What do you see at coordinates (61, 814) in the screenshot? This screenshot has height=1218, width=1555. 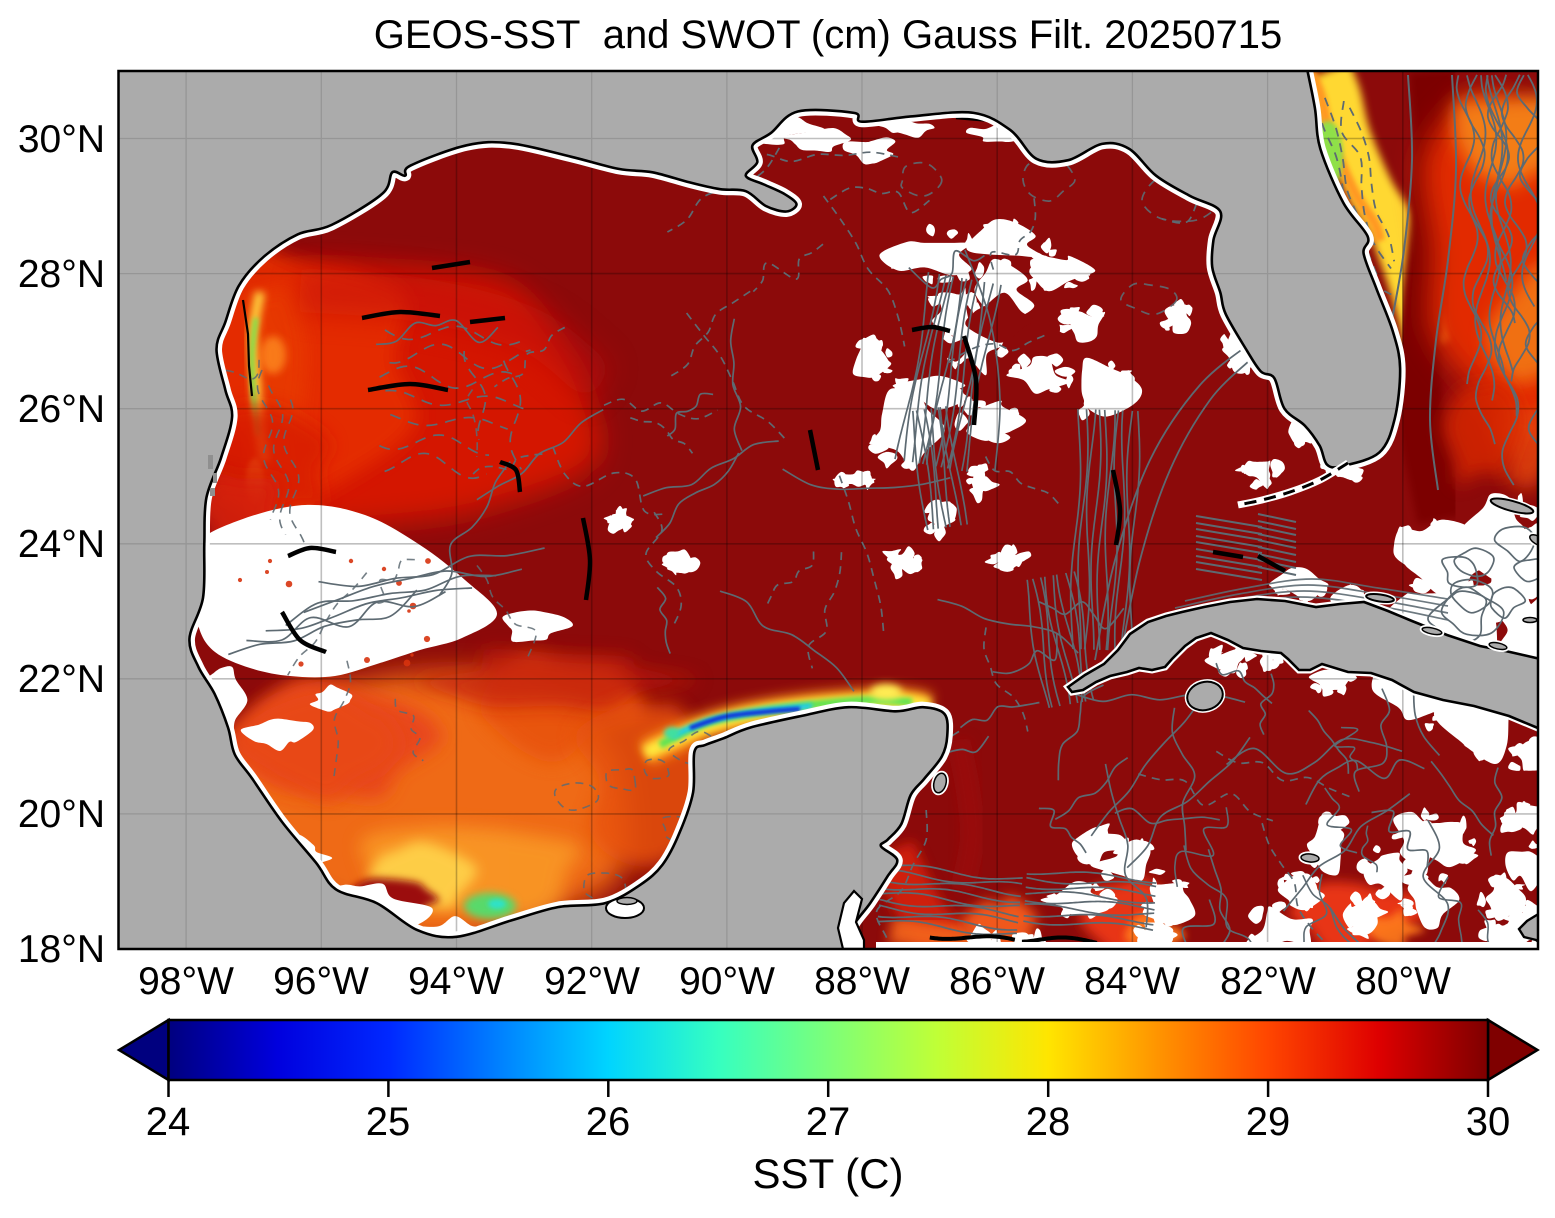 I see `svg-text: 20°N` at bounding box center [61, 814].